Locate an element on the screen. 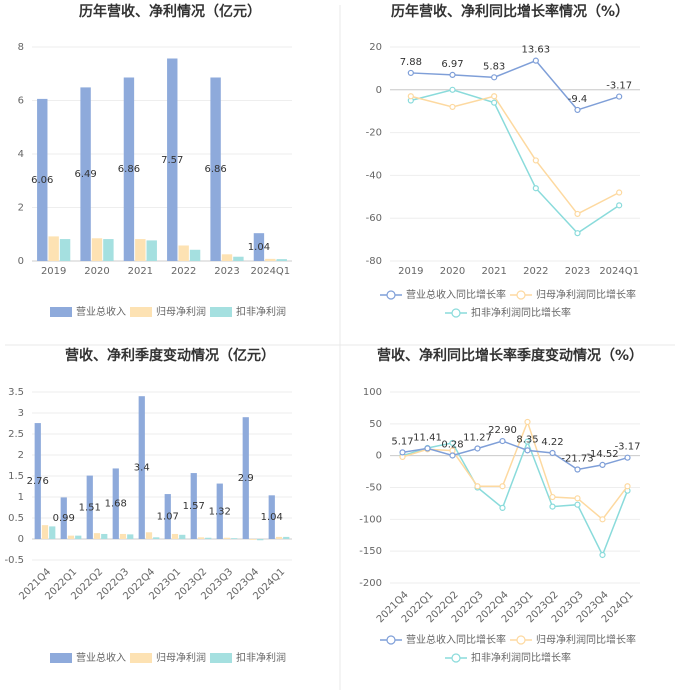 This screenshot has width=680, height=695. value-label: 6.97 is located at coordinates (452, 64).